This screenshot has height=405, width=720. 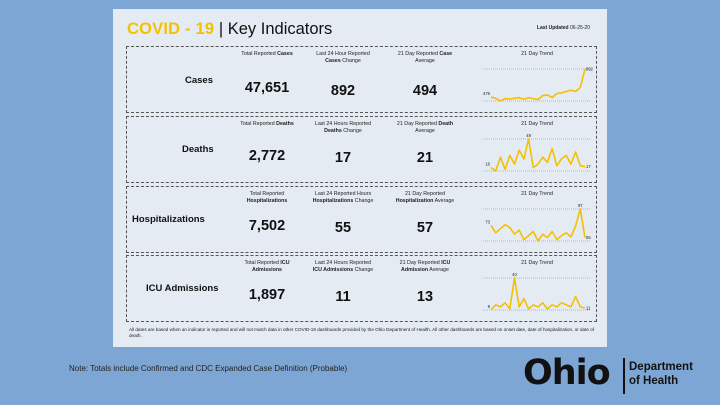 I want to click on total-value: 7,502, so click(x=267, y=226).